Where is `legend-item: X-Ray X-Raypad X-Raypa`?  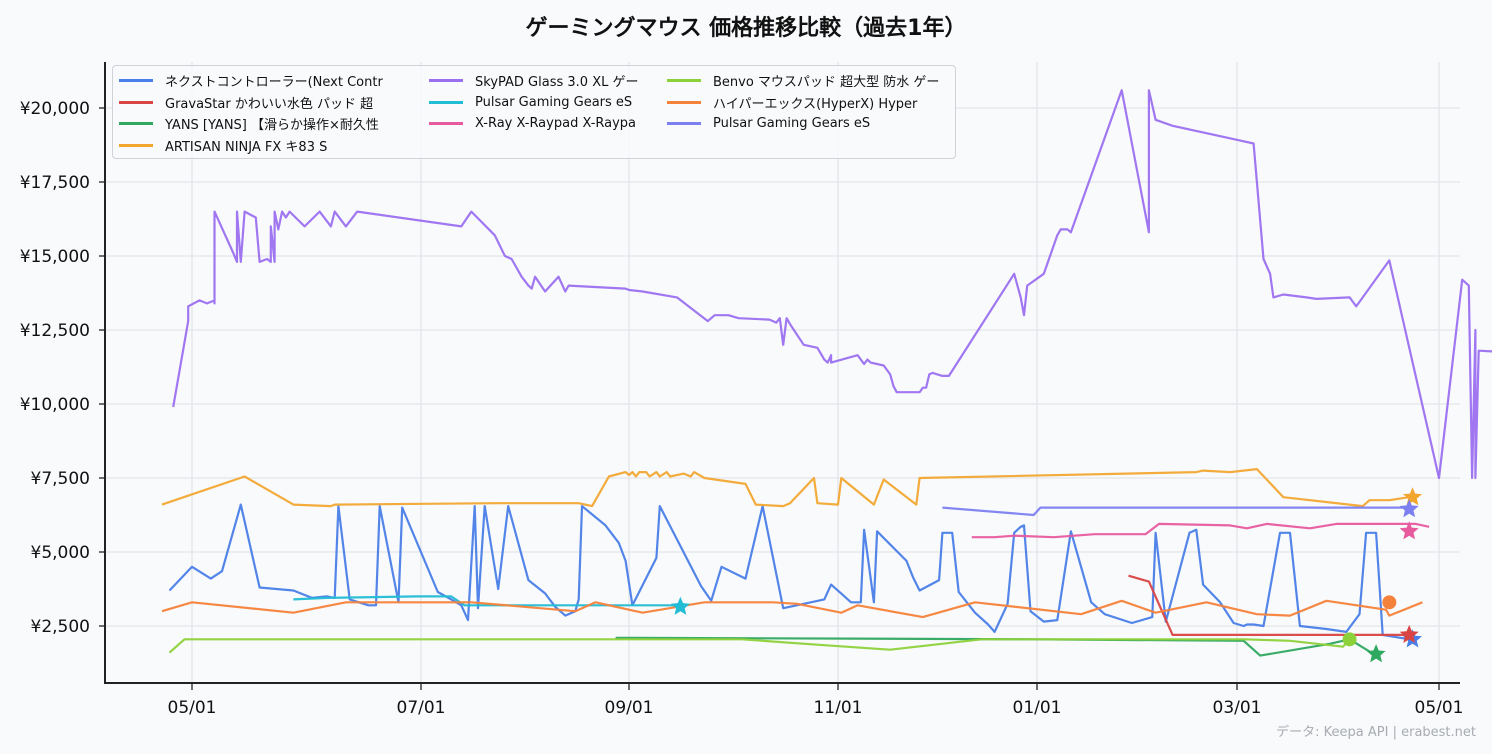 legend-item: X-Ray X-Raypad X-Raypa is located at coordinates (530, 124).